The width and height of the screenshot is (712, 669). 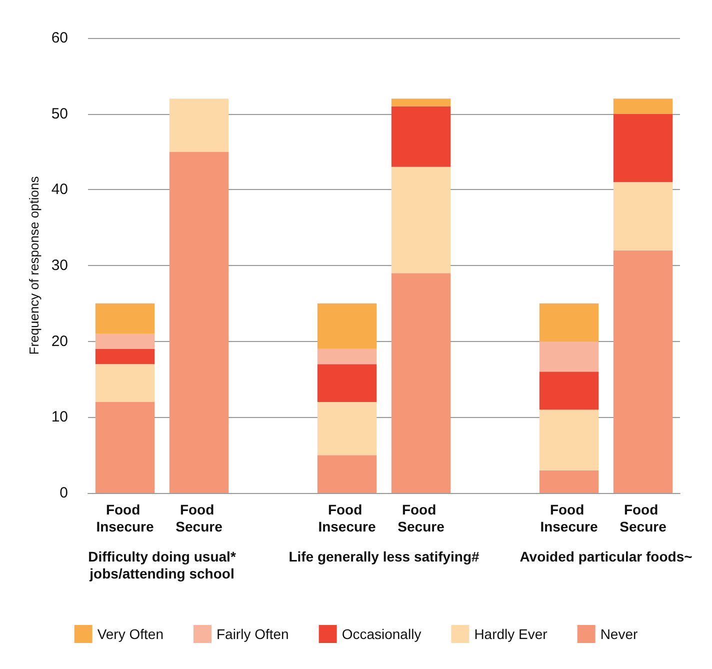 I want to click on y-tick-label: 40, so click(x=59, y=189).